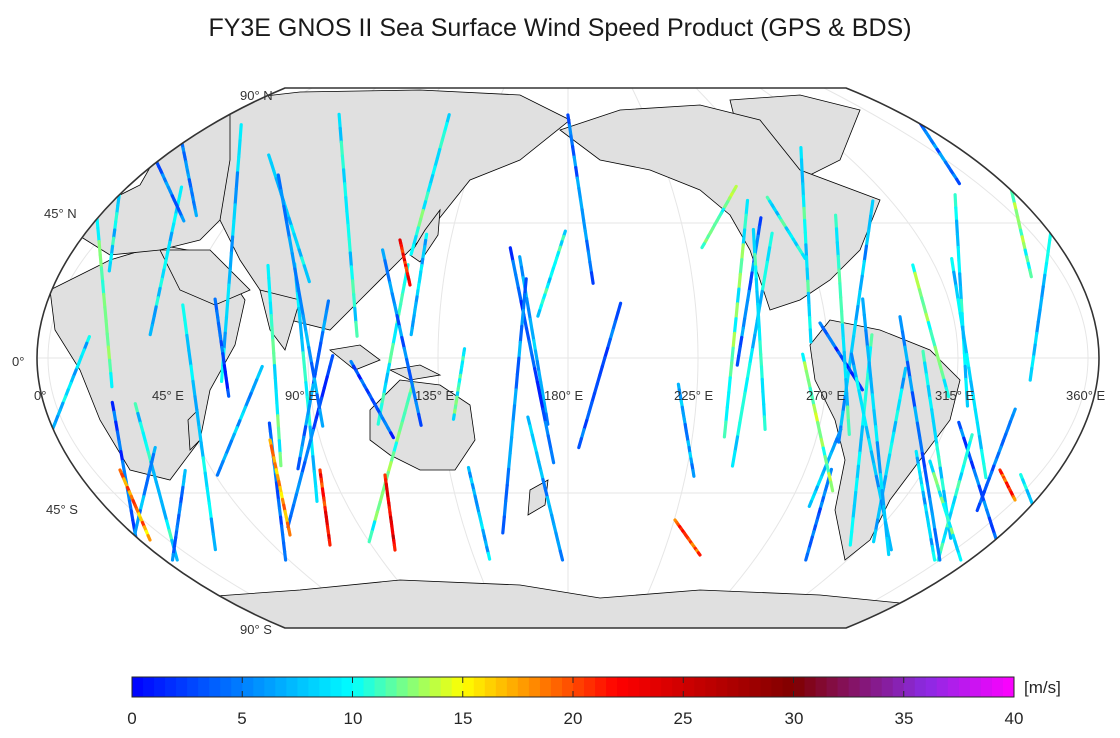  I want to click on colorbar-tick-marks, so click(573, 687).